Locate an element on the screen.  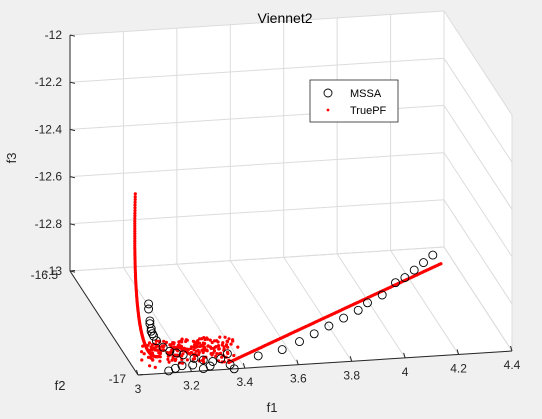
side-pane is located at coordinates (478, 181).